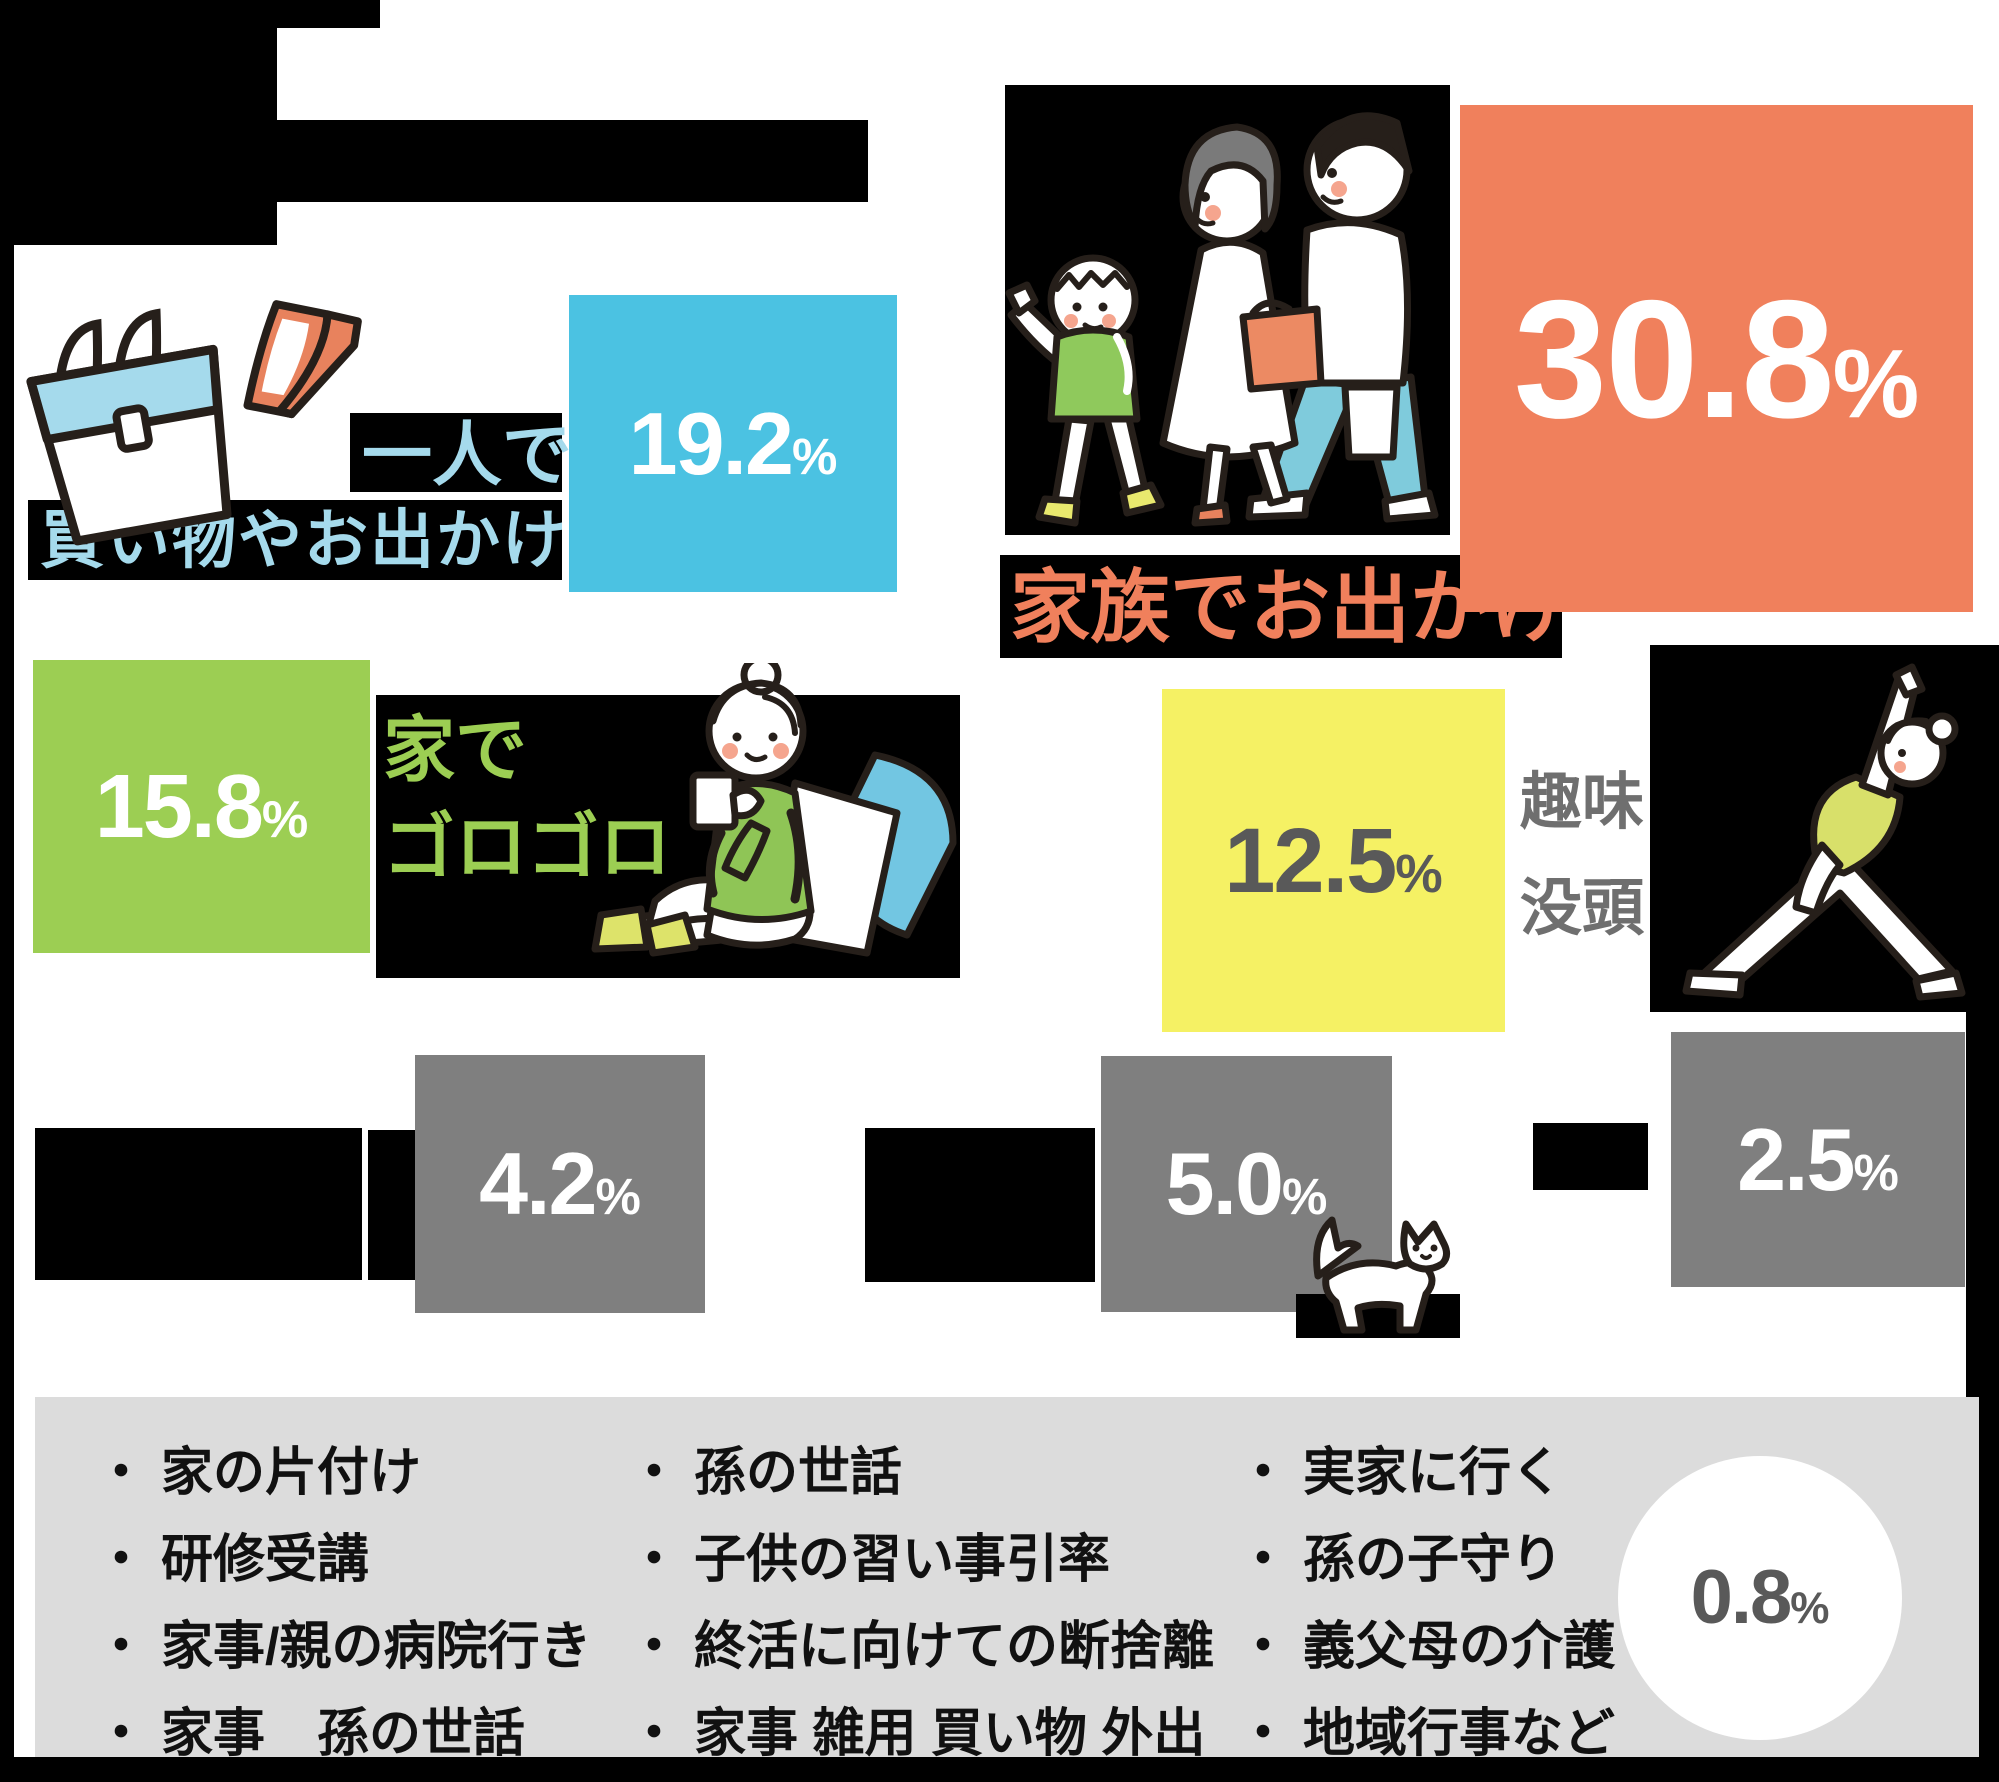 Image resolution: width=1999 pixels, height=1782 pixels. I want to click on home-label-line2: ゴロゴロ, so click(527, 848).